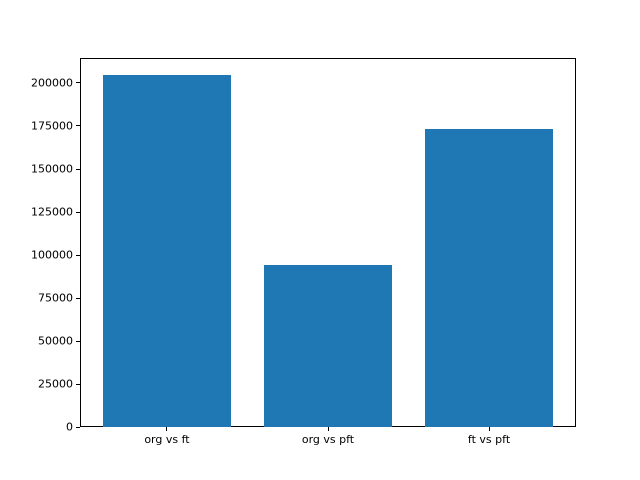  What do you see at coordinates (52, 126) in the screenshot?
I see `y-tick-label: 175000` at bounding box center [52, 126].